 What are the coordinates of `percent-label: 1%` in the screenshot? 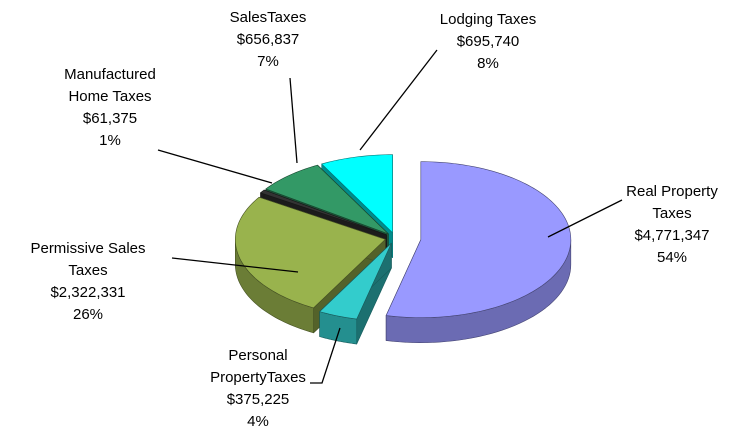 It's located at (110, 140).